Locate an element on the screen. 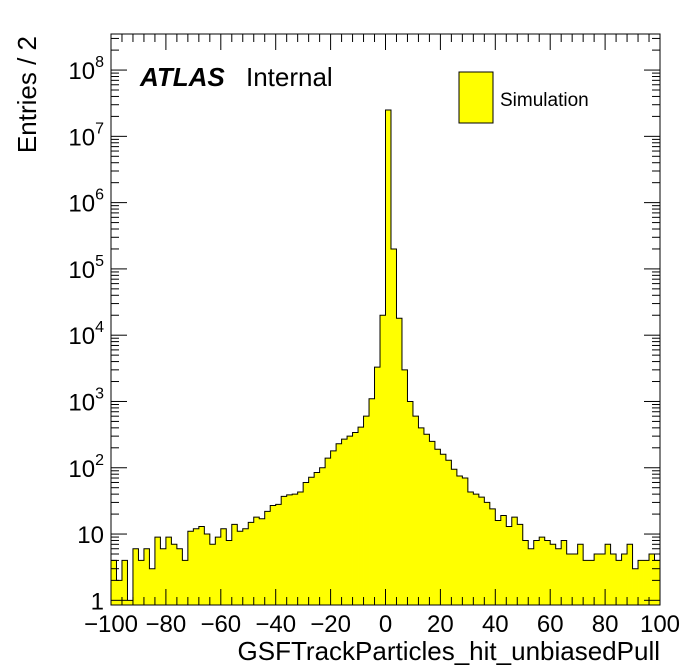 This screenshot has width=696, height=672. y-tick-labels: 1 10 10² 10³ 10⁴ 10⁵ 10⁶ 10⁷ 10⁸ is located at coordinates (86, 334).